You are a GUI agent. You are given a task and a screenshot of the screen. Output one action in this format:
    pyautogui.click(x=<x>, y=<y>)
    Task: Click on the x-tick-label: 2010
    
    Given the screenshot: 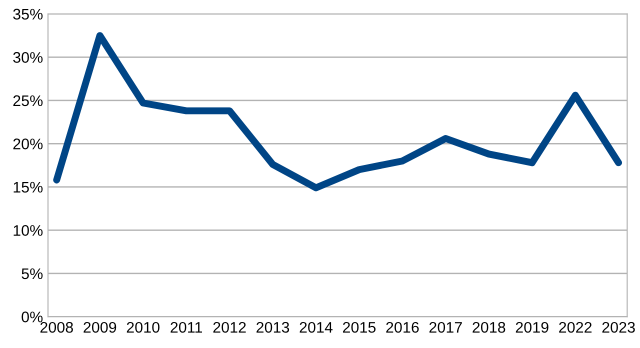 What is the action you would take?
    pyautogui.click(x=143, y=327)
    